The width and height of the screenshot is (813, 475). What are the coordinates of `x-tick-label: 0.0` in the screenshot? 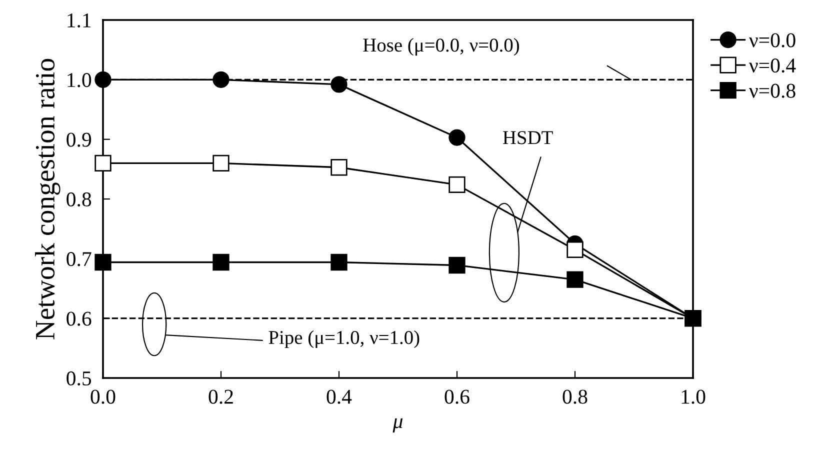 It's located at (103, 397).